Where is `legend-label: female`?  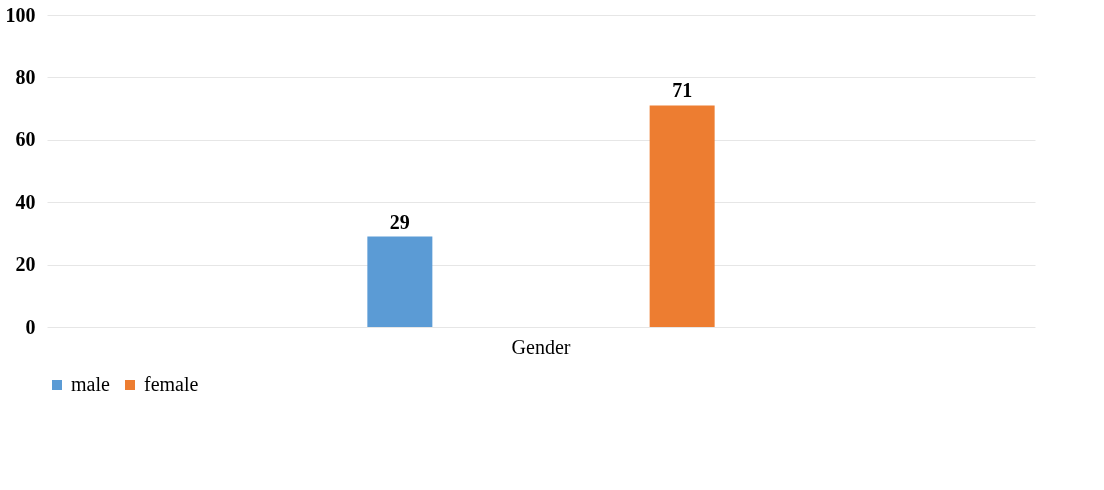
legend-label: female is located at coordinates (171, 384).